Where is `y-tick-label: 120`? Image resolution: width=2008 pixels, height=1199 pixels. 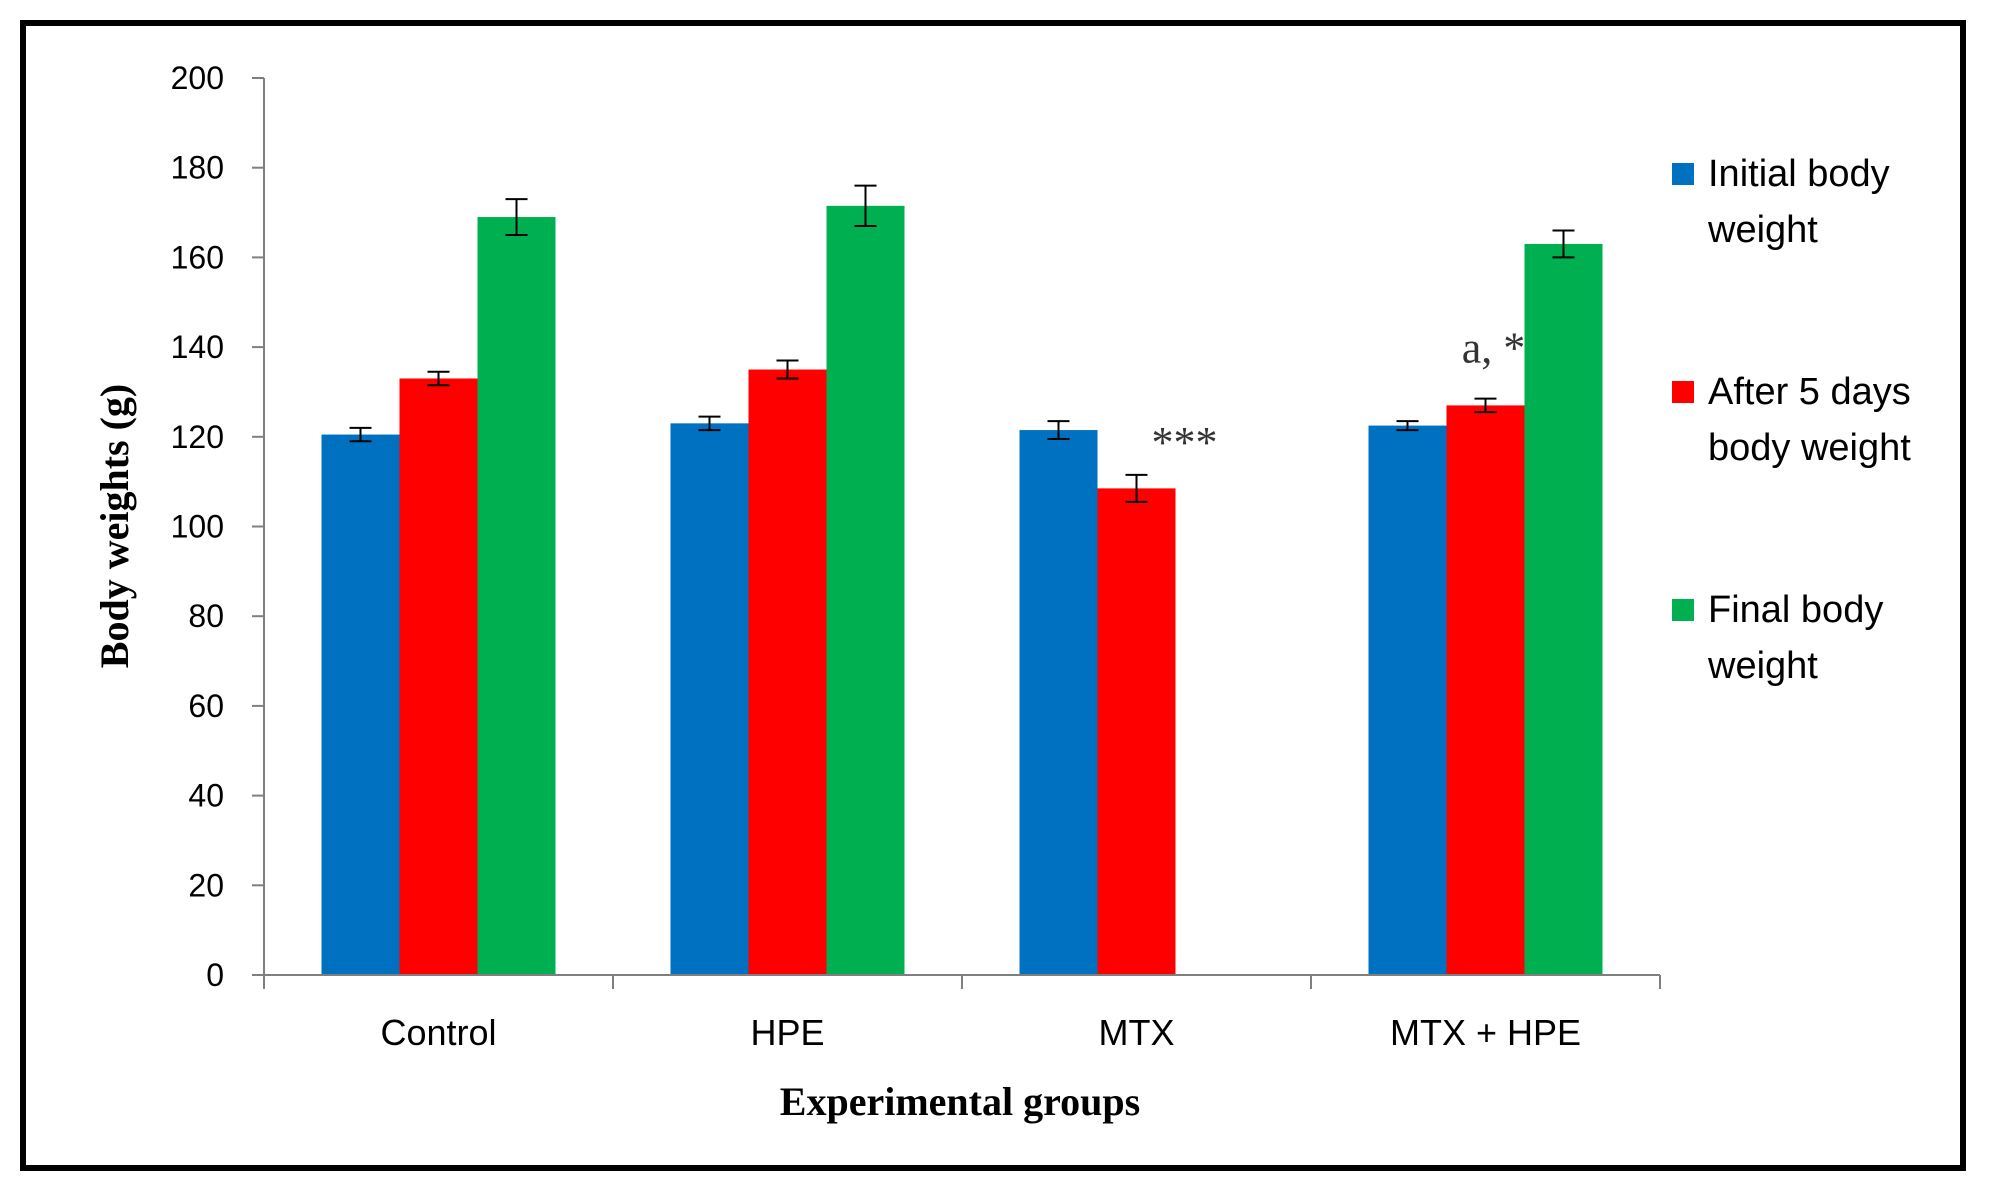
y-tick-label: 120 is located at coordinates (197, 437).